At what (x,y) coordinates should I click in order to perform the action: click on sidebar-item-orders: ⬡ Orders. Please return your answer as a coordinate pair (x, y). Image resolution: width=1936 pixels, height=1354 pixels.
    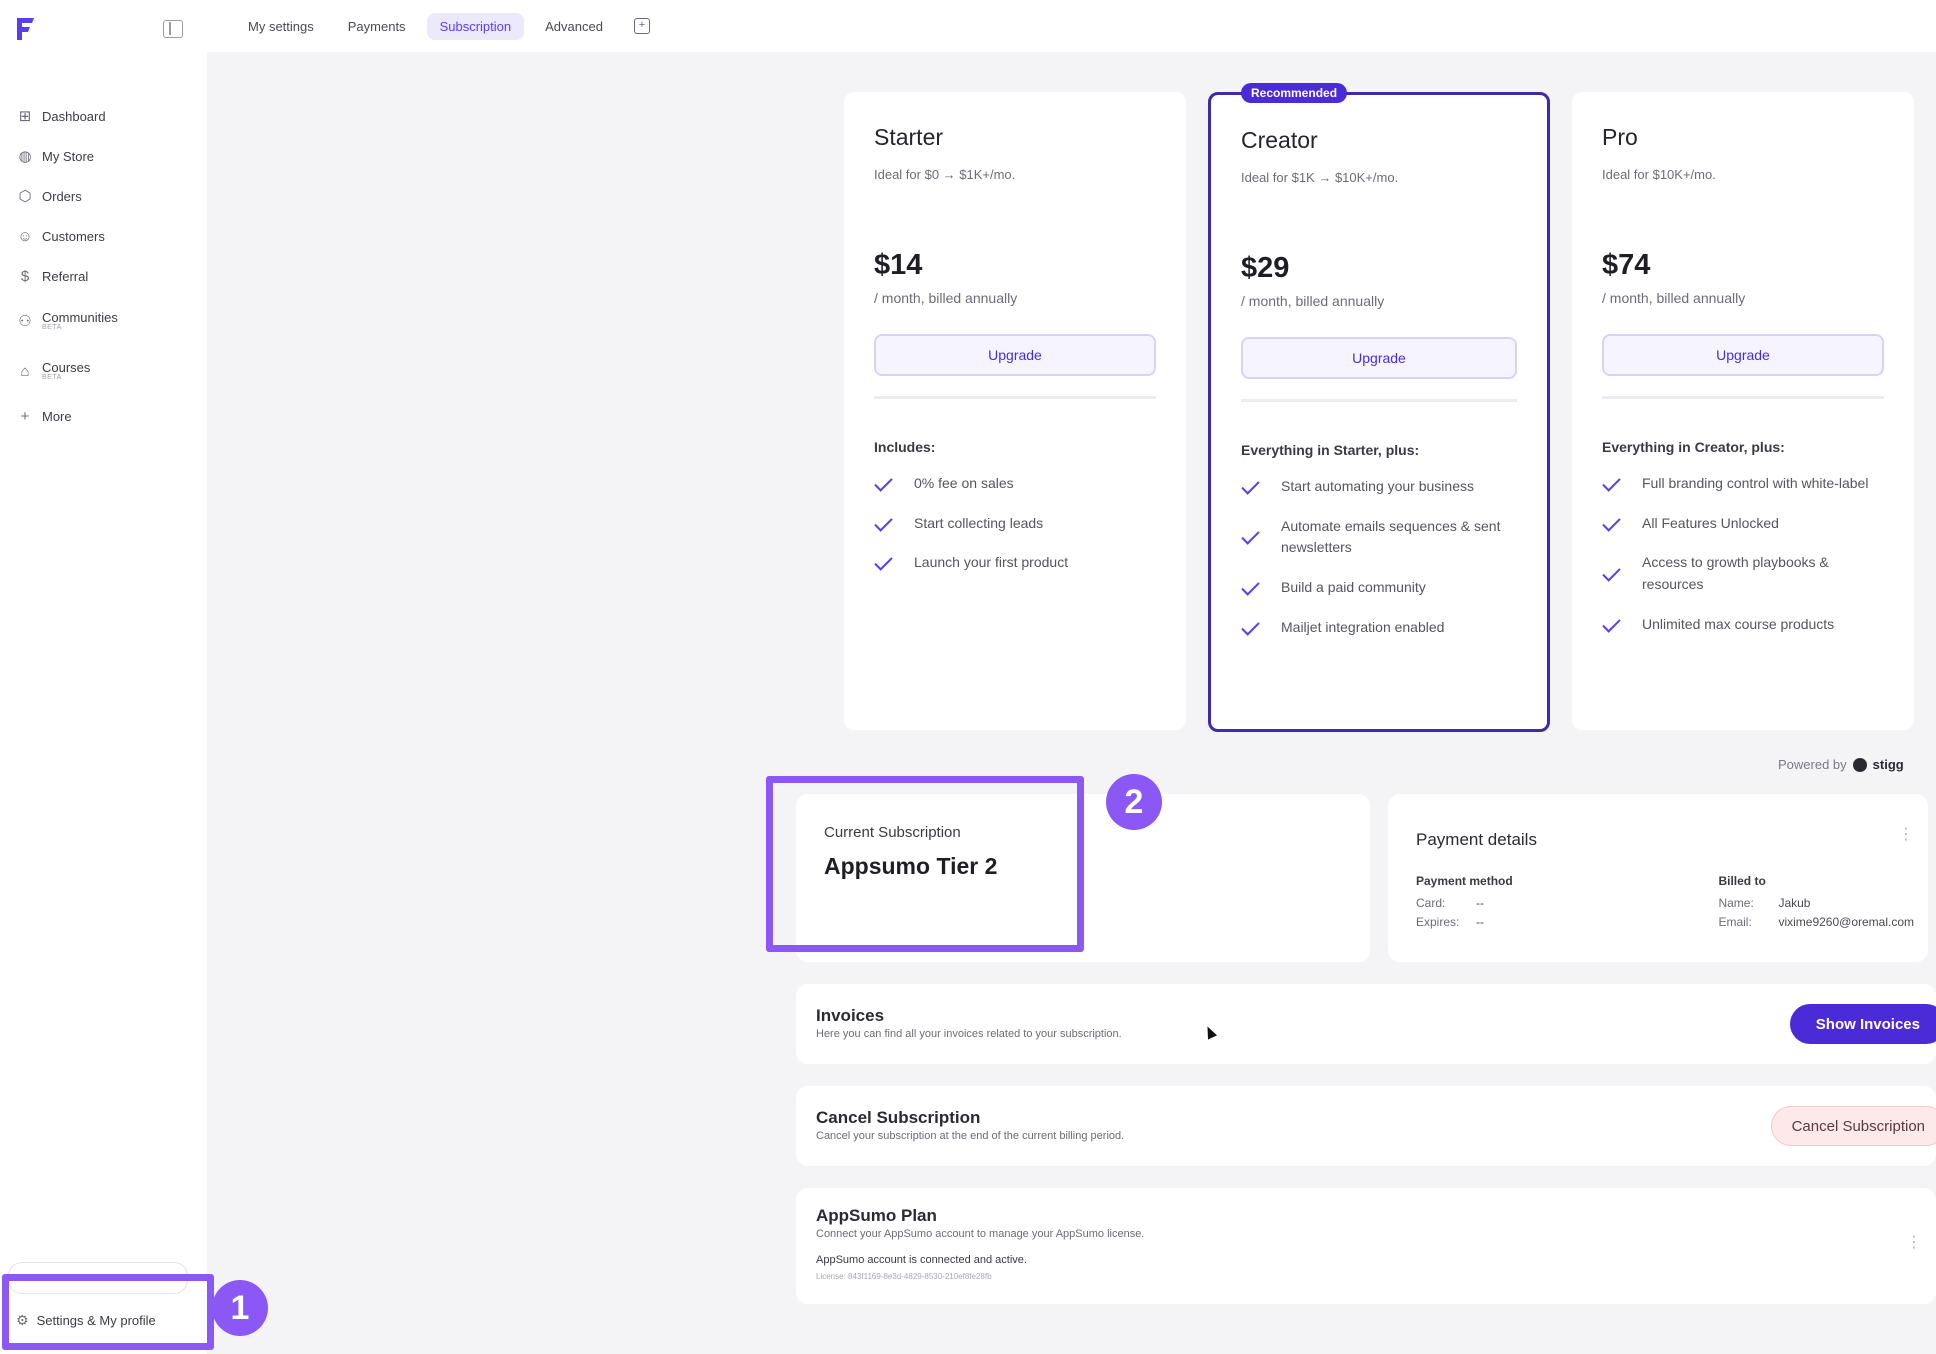
    Looking at the image, I should click on (106, 196).